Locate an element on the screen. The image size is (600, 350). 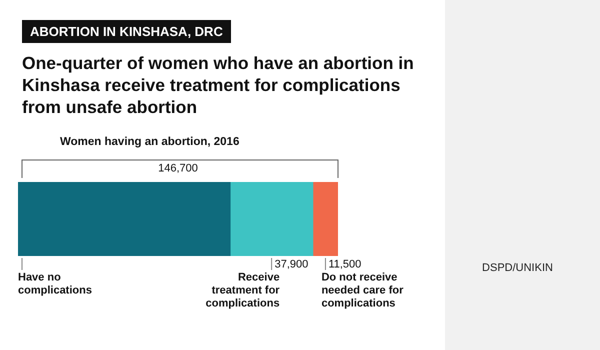
series-label: Do not receive needed care for complications is located at coordinates (362, 291).